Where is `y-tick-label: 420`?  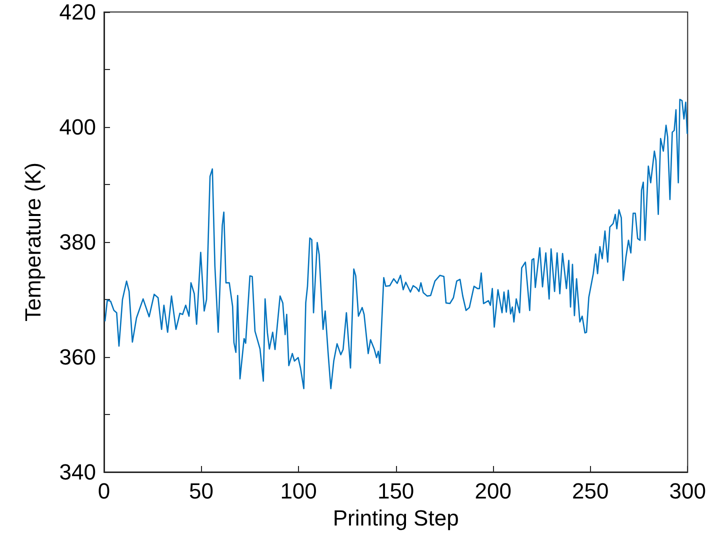 y-tick-label: 420 is located at coordinates (77, 12).